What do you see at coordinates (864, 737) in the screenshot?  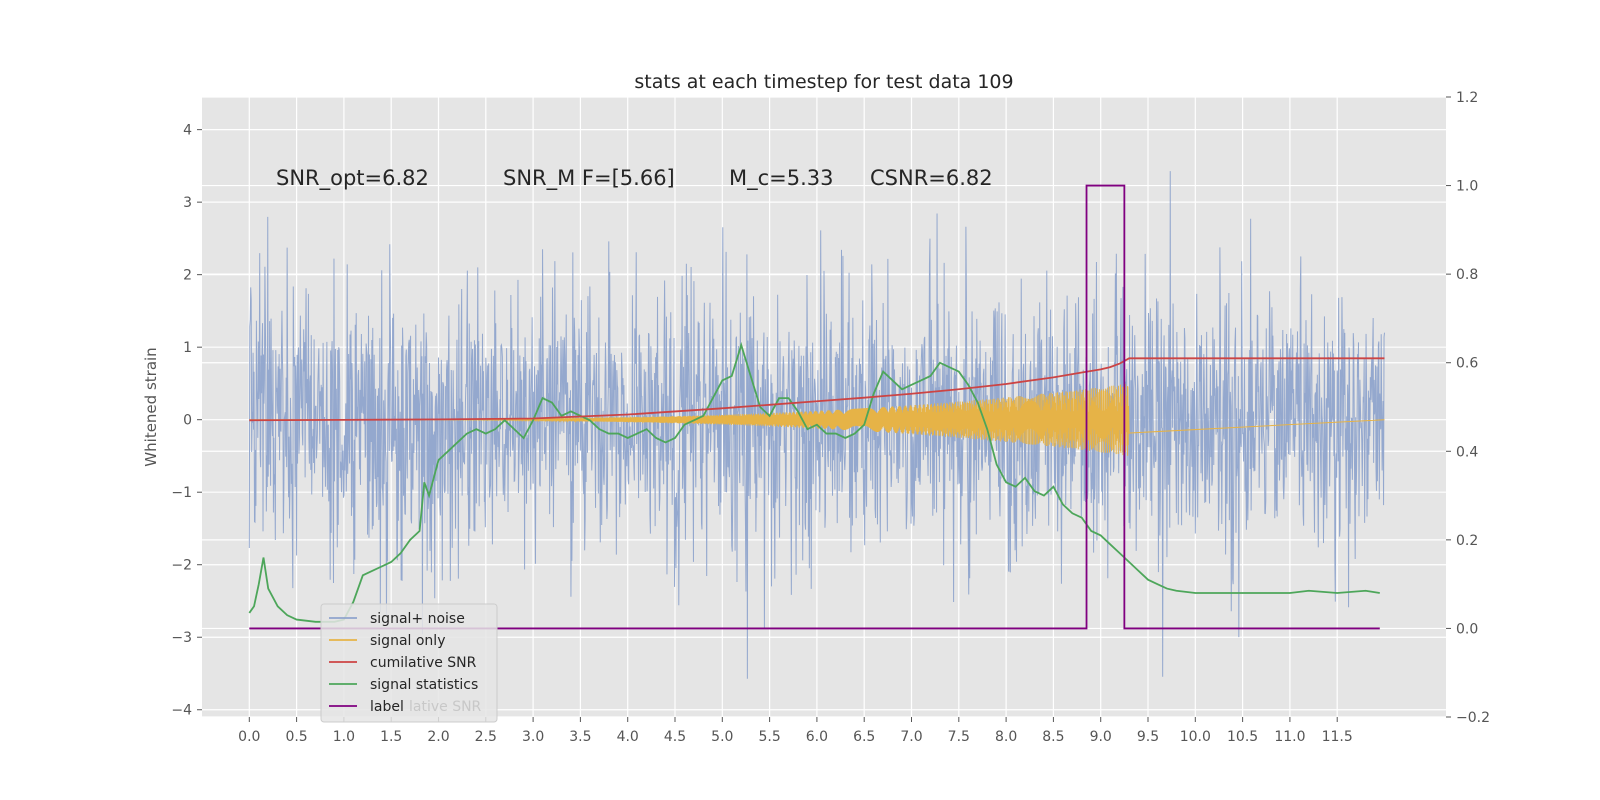 I see `x-tick-label: 6.5` at bounding box center [864, 737].